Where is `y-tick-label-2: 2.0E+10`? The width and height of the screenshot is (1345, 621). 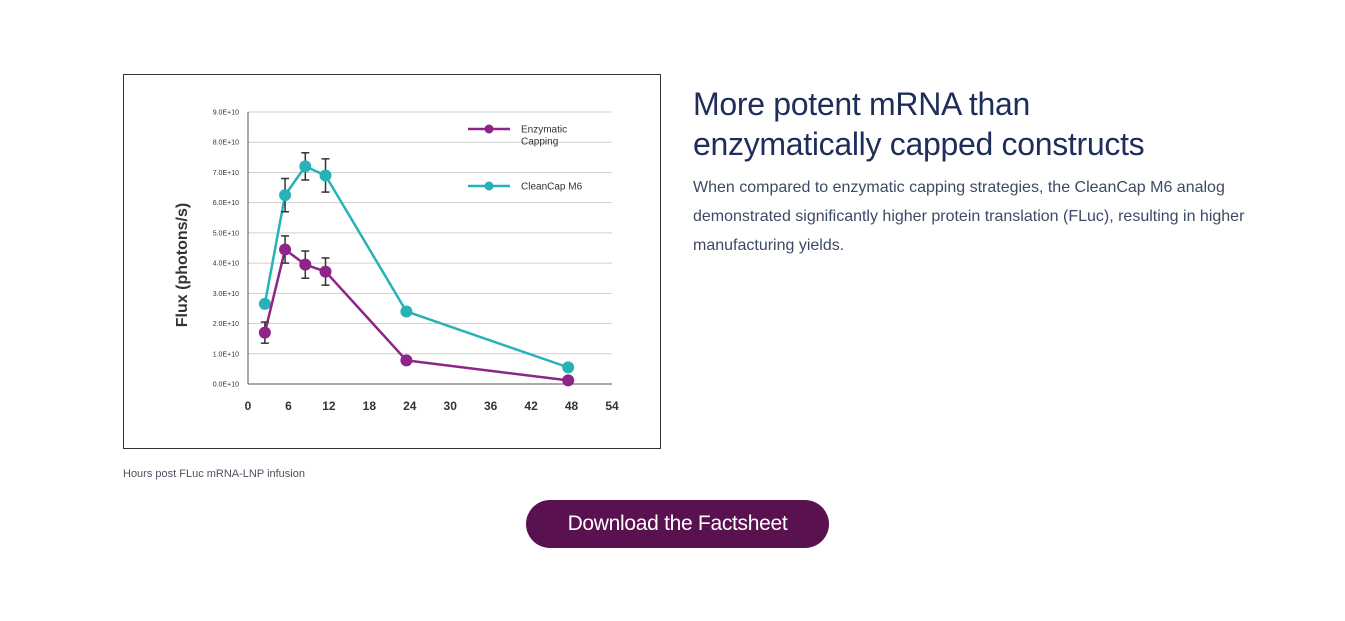 y-tick-label-2: 2.0E+10 is located at coordinates (226, 324).